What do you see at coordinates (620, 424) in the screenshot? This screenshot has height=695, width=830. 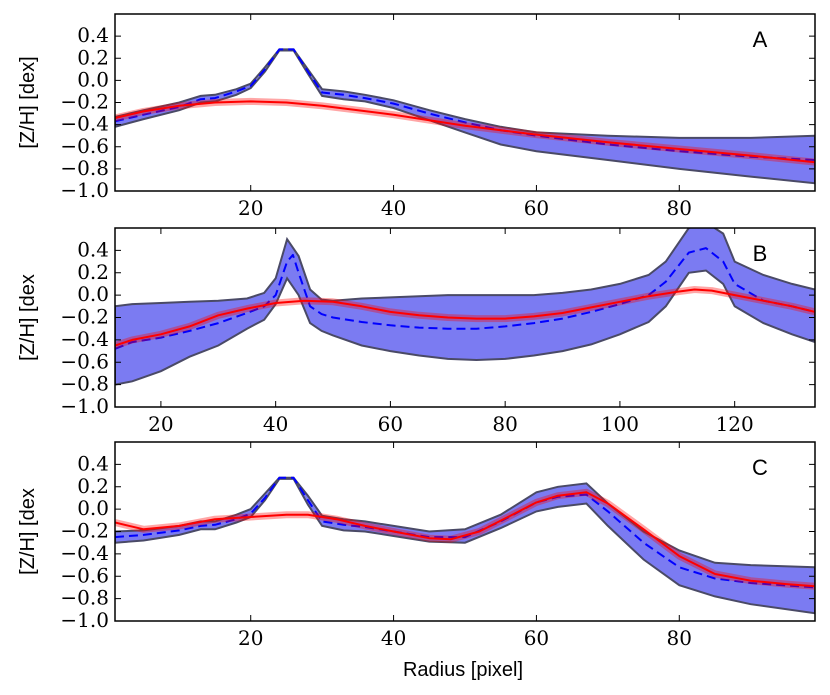 I see `x-tick-label-b: 100` at bounding box center [620, 424].